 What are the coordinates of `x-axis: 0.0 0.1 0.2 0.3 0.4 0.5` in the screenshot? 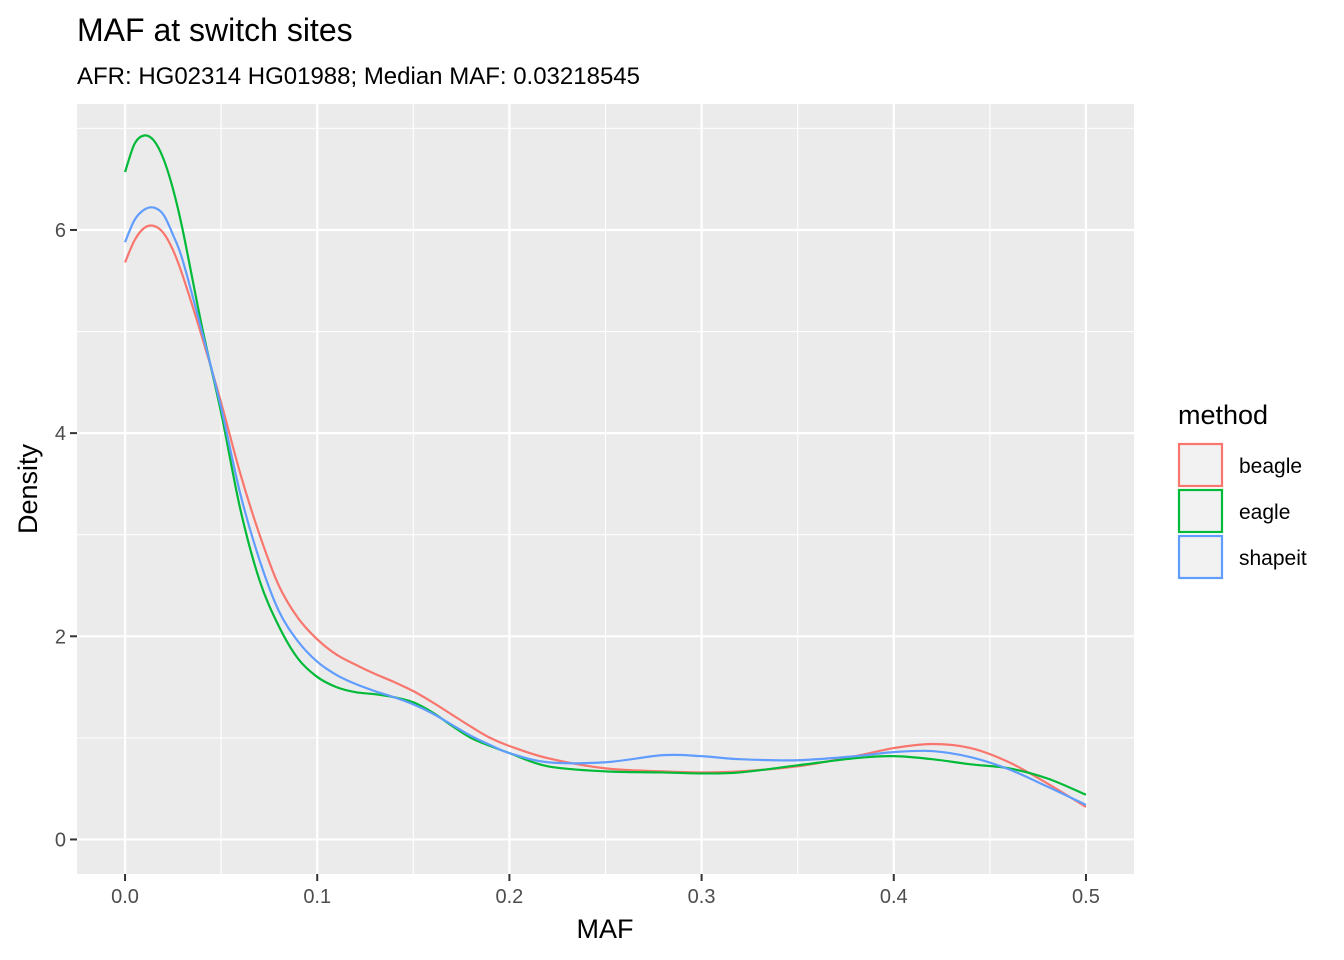 It's located at (605, 891).